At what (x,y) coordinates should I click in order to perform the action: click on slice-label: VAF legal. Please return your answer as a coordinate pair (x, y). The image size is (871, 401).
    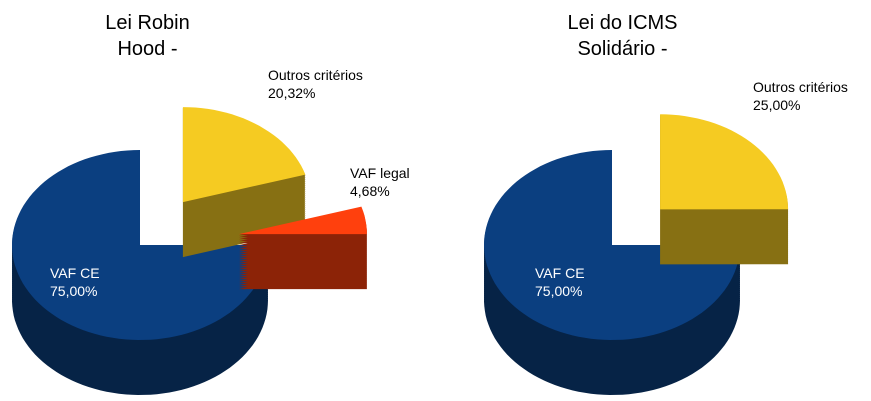
    Looking at the image, I should click on (380, 173).